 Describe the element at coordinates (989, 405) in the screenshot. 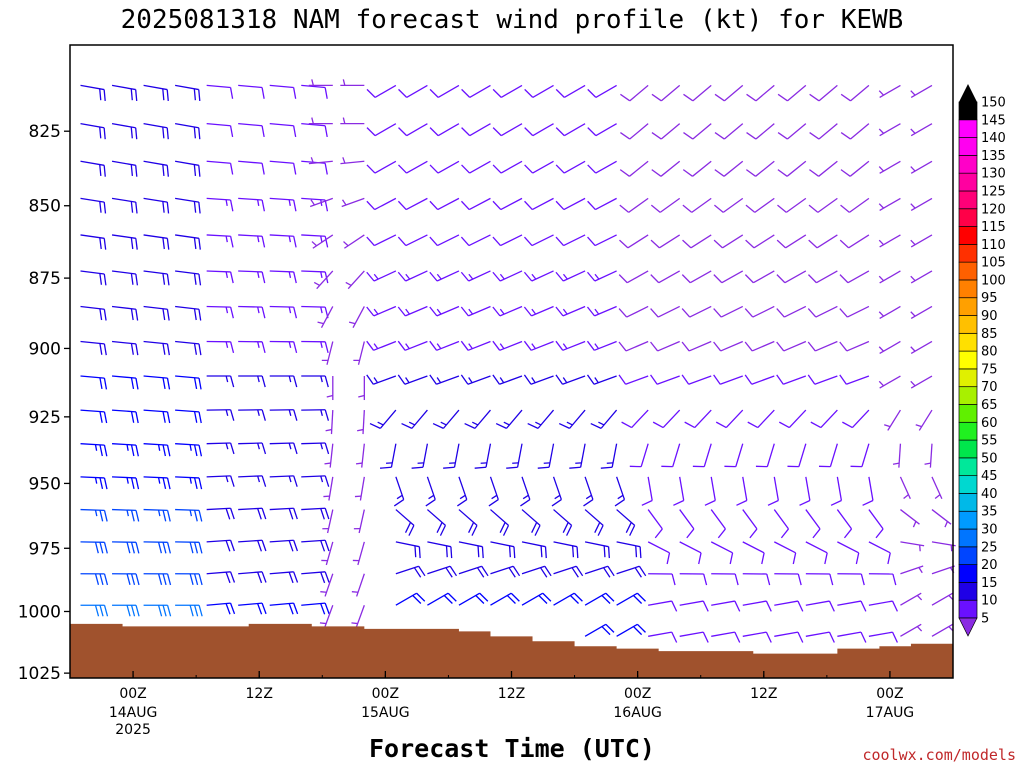

I see `colorbar-label: 65` at that location.